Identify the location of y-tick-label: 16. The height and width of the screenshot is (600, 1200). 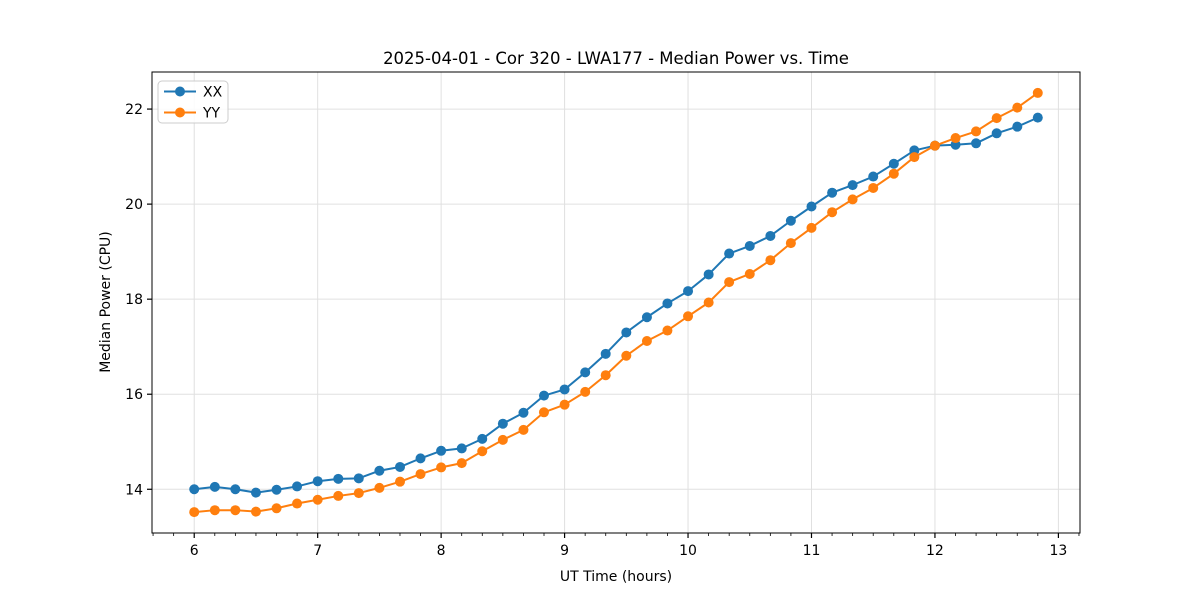
(134, 395).